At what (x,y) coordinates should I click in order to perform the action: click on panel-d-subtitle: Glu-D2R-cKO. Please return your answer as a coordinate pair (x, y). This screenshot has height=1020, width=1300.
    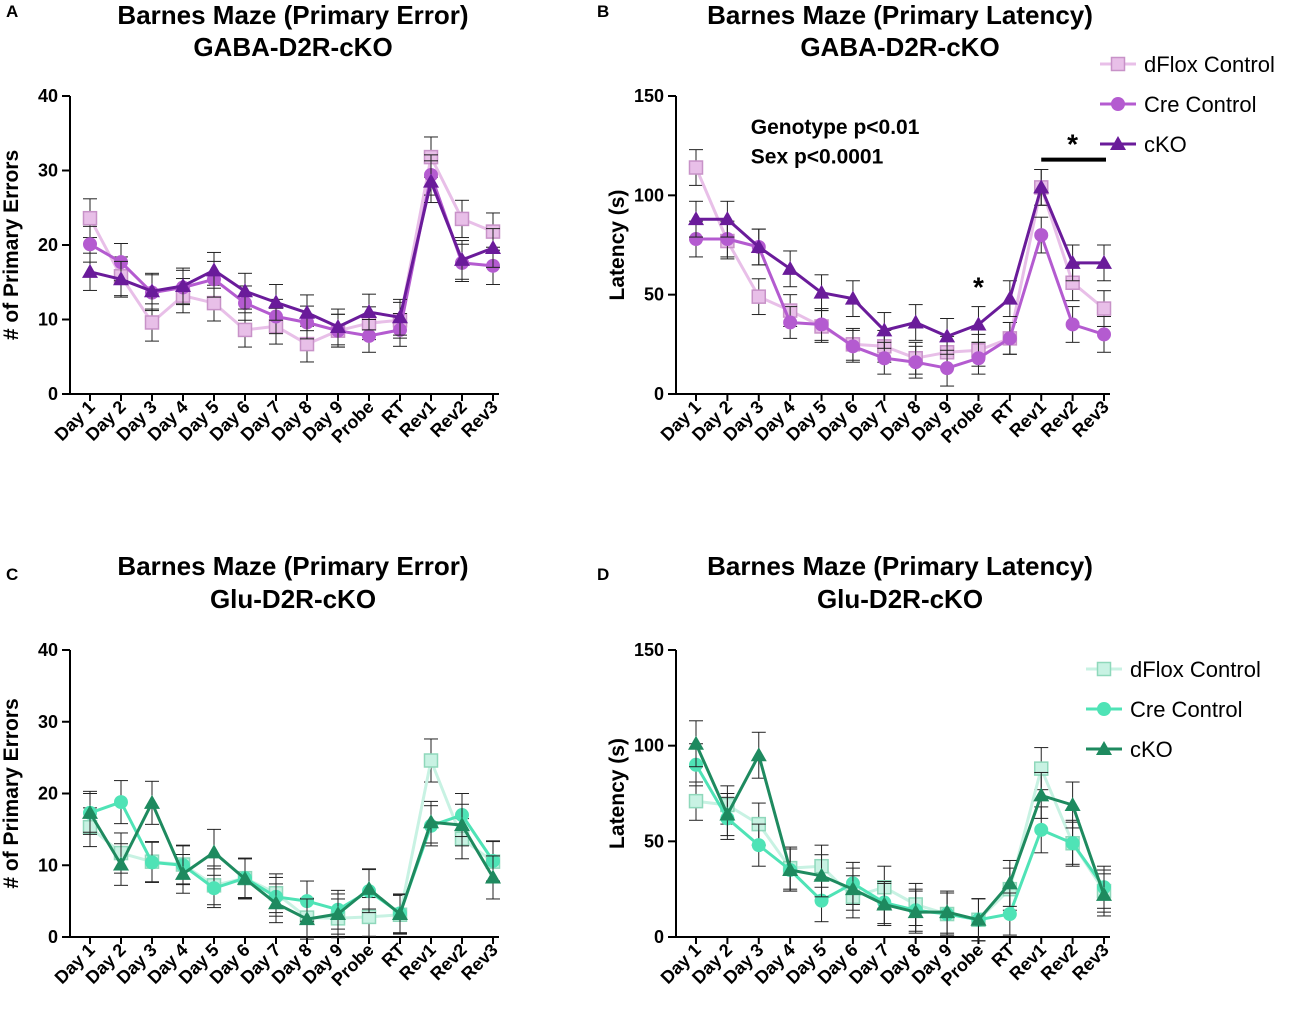
    Looking at the image, I should click on (900, 599).